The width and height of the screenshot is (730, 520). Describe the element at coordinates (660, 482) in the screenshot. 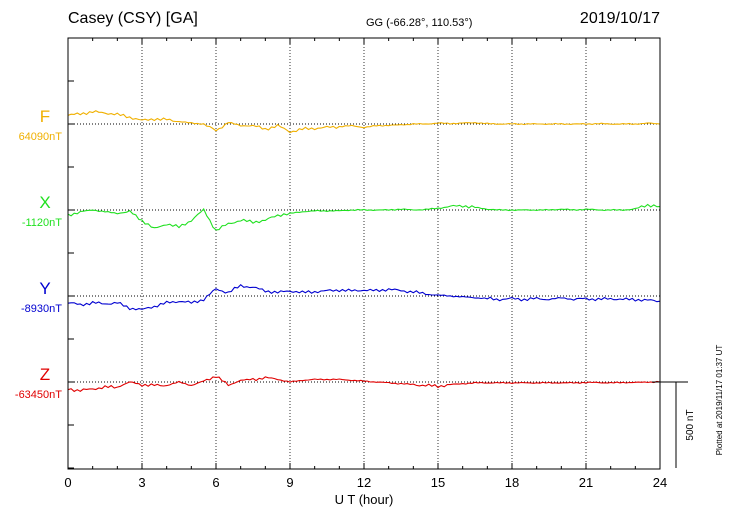

I see `x-tick-label: 24` at that location.